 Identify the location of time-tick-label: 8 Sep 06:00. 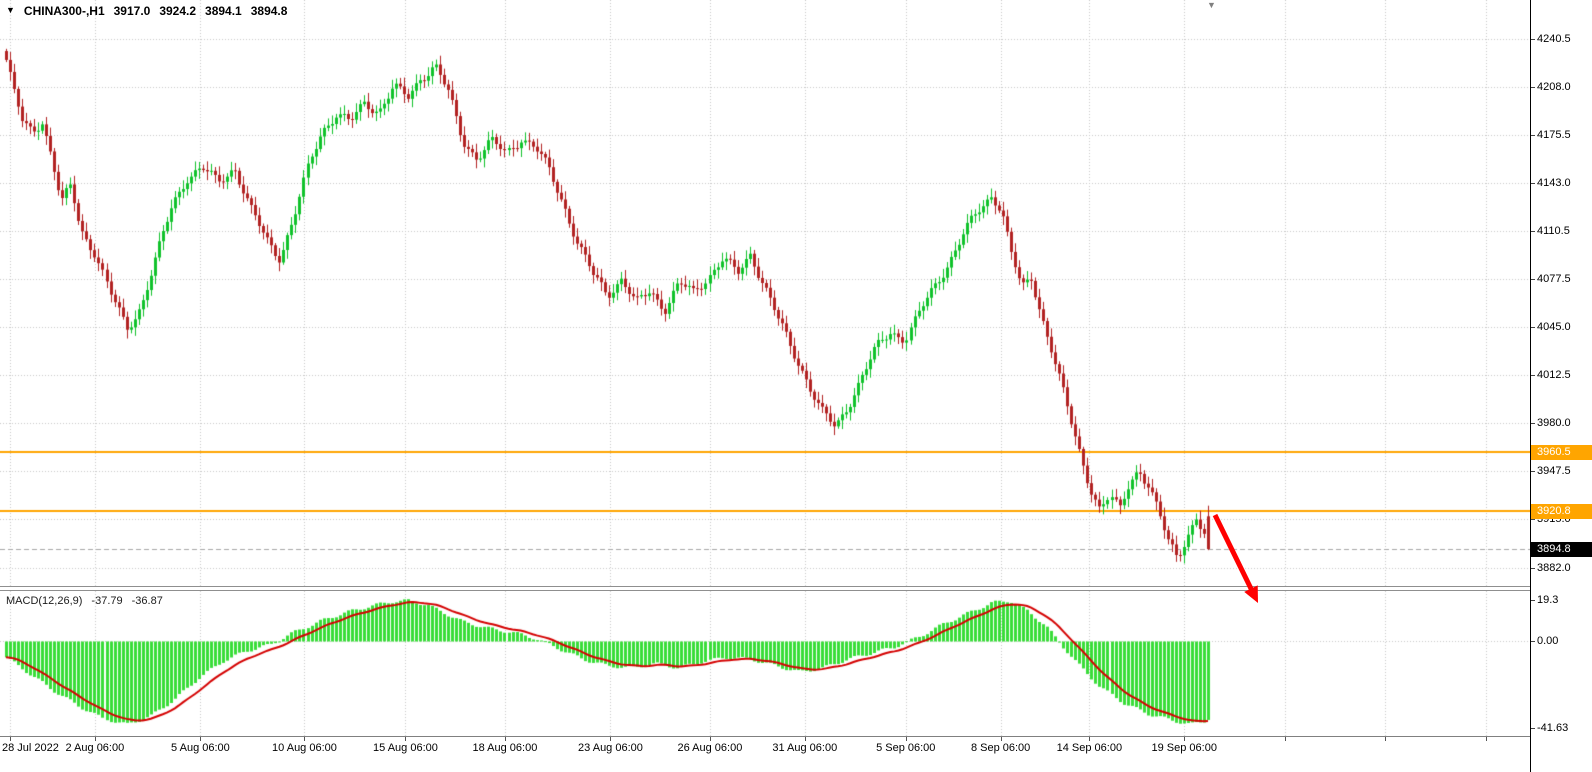
(1000, 748).